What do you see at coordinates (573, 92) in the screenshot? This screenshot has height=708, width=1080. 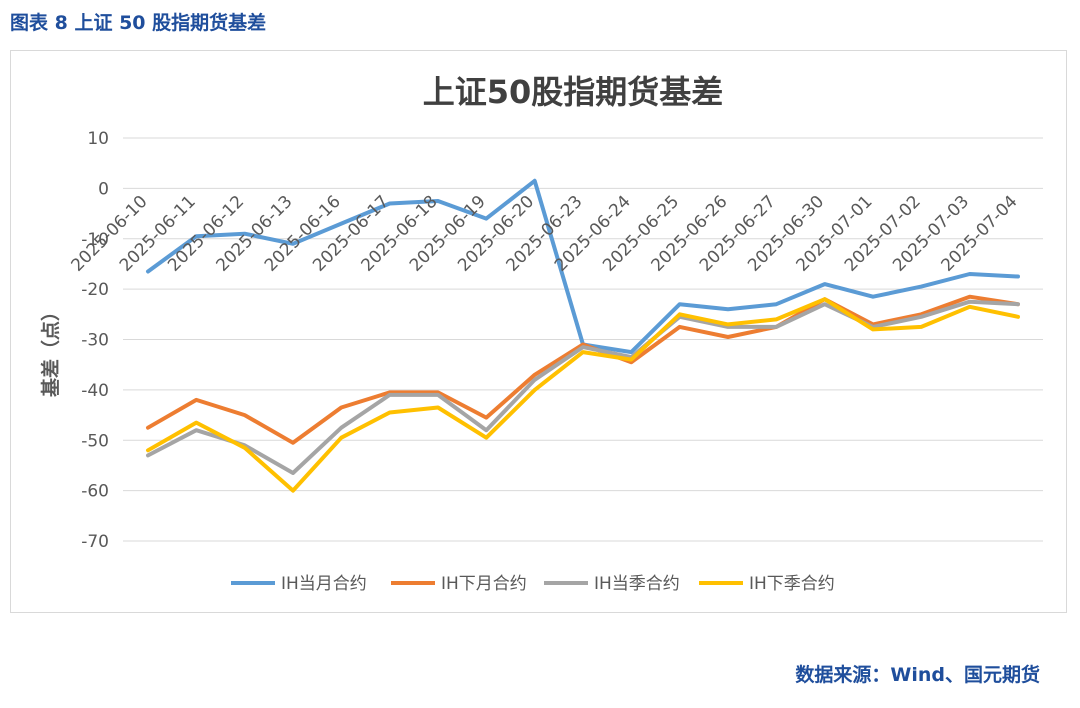 I see `chart-title: 上证50股指期货基差` at bounding box center [573, 92].